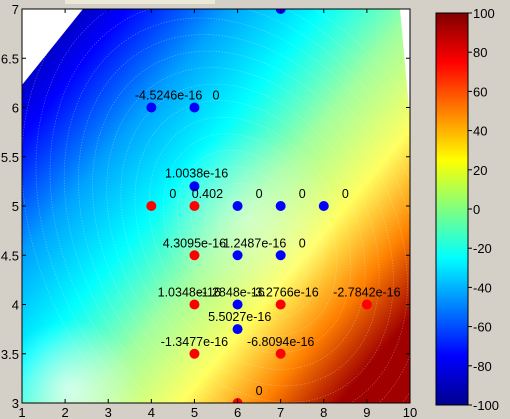 The image size is (510, 419). What do you see at coordinates (476, 209) in the screenshot?
I see `colorbar-tick-label: 0` at bounding box center [476, 209].